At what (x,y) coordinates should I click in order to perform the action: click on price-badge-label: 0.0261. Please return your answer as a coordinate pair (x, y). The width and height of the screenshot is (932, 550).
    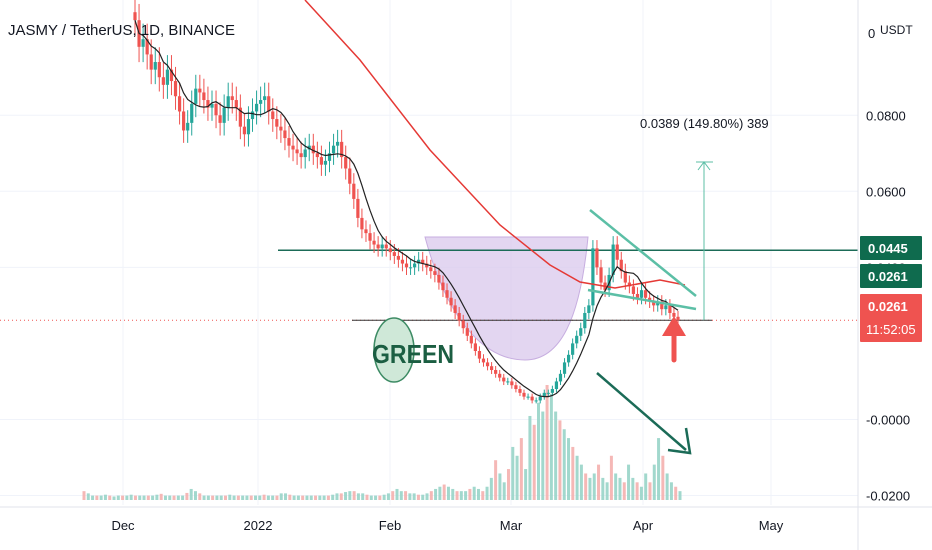
    Looking at the image, I should click on (888, 306).